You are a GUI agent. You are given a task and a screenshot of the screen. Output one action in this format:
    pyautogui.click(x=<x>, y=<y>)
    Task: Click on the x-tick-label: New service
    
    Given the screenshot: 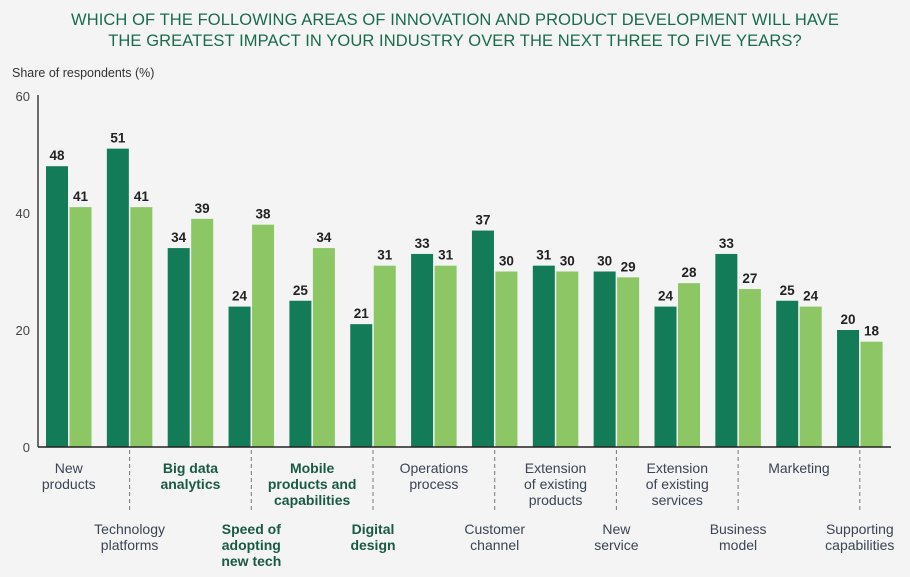 What is the action you would take?
    pyautogui.click(x=616, y=537)
    